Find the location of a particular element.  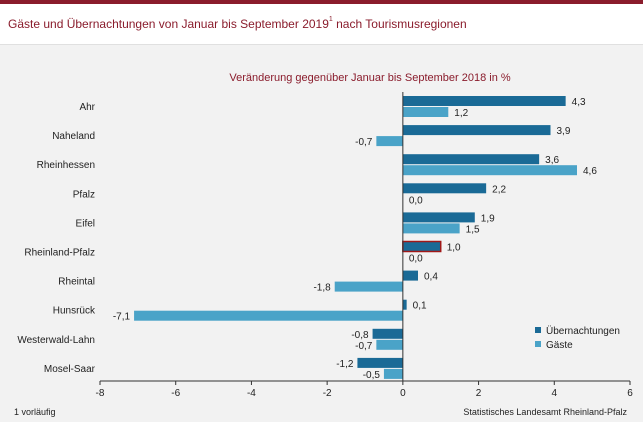

data-label-gaeste-rheinland-pfalz: 0,0 is located at coordinates (416, 259).